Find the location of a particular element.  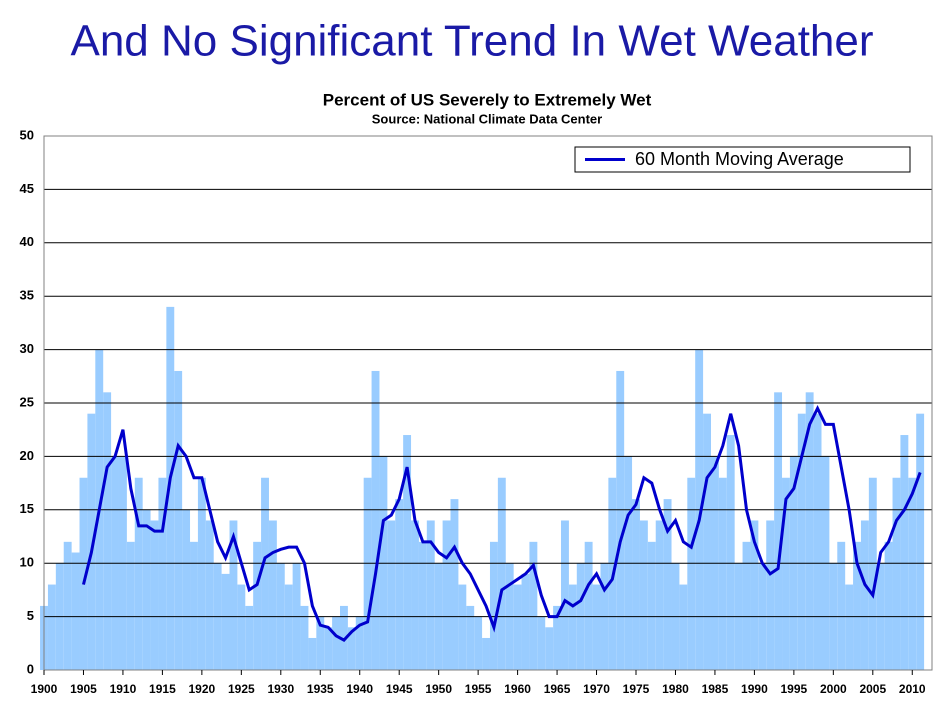

chart-subtitle: Source: National Climate Data Center is located at coordinates (487, 118).